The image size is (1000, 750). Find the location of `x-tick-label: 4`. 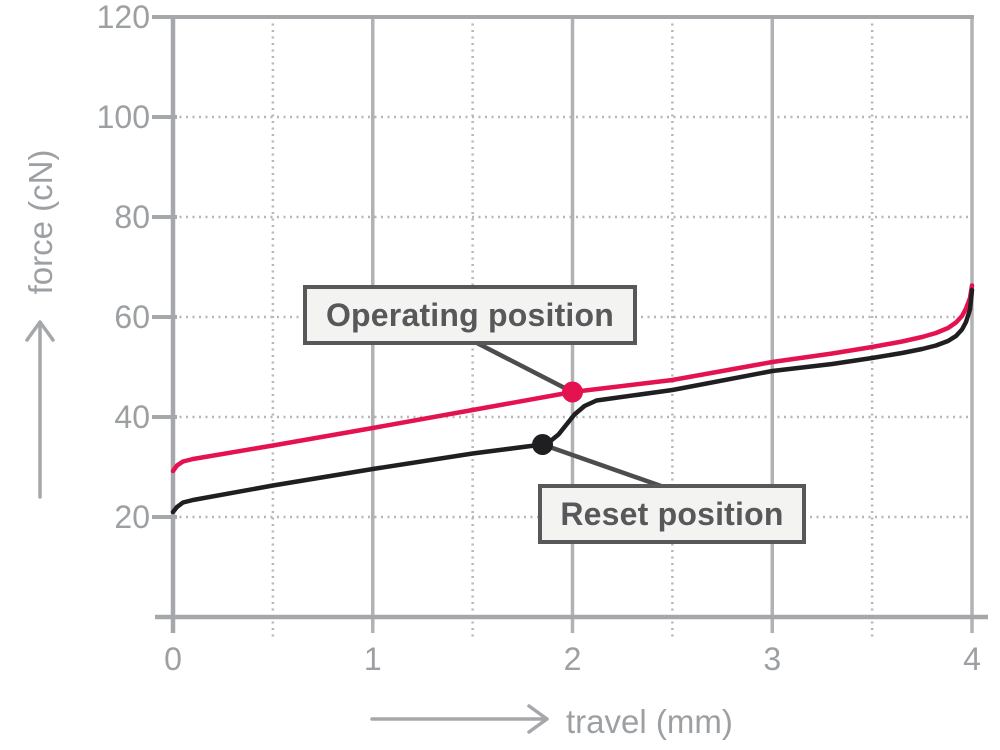

x-tick-label: 4 is located at coordinates (972, 659).